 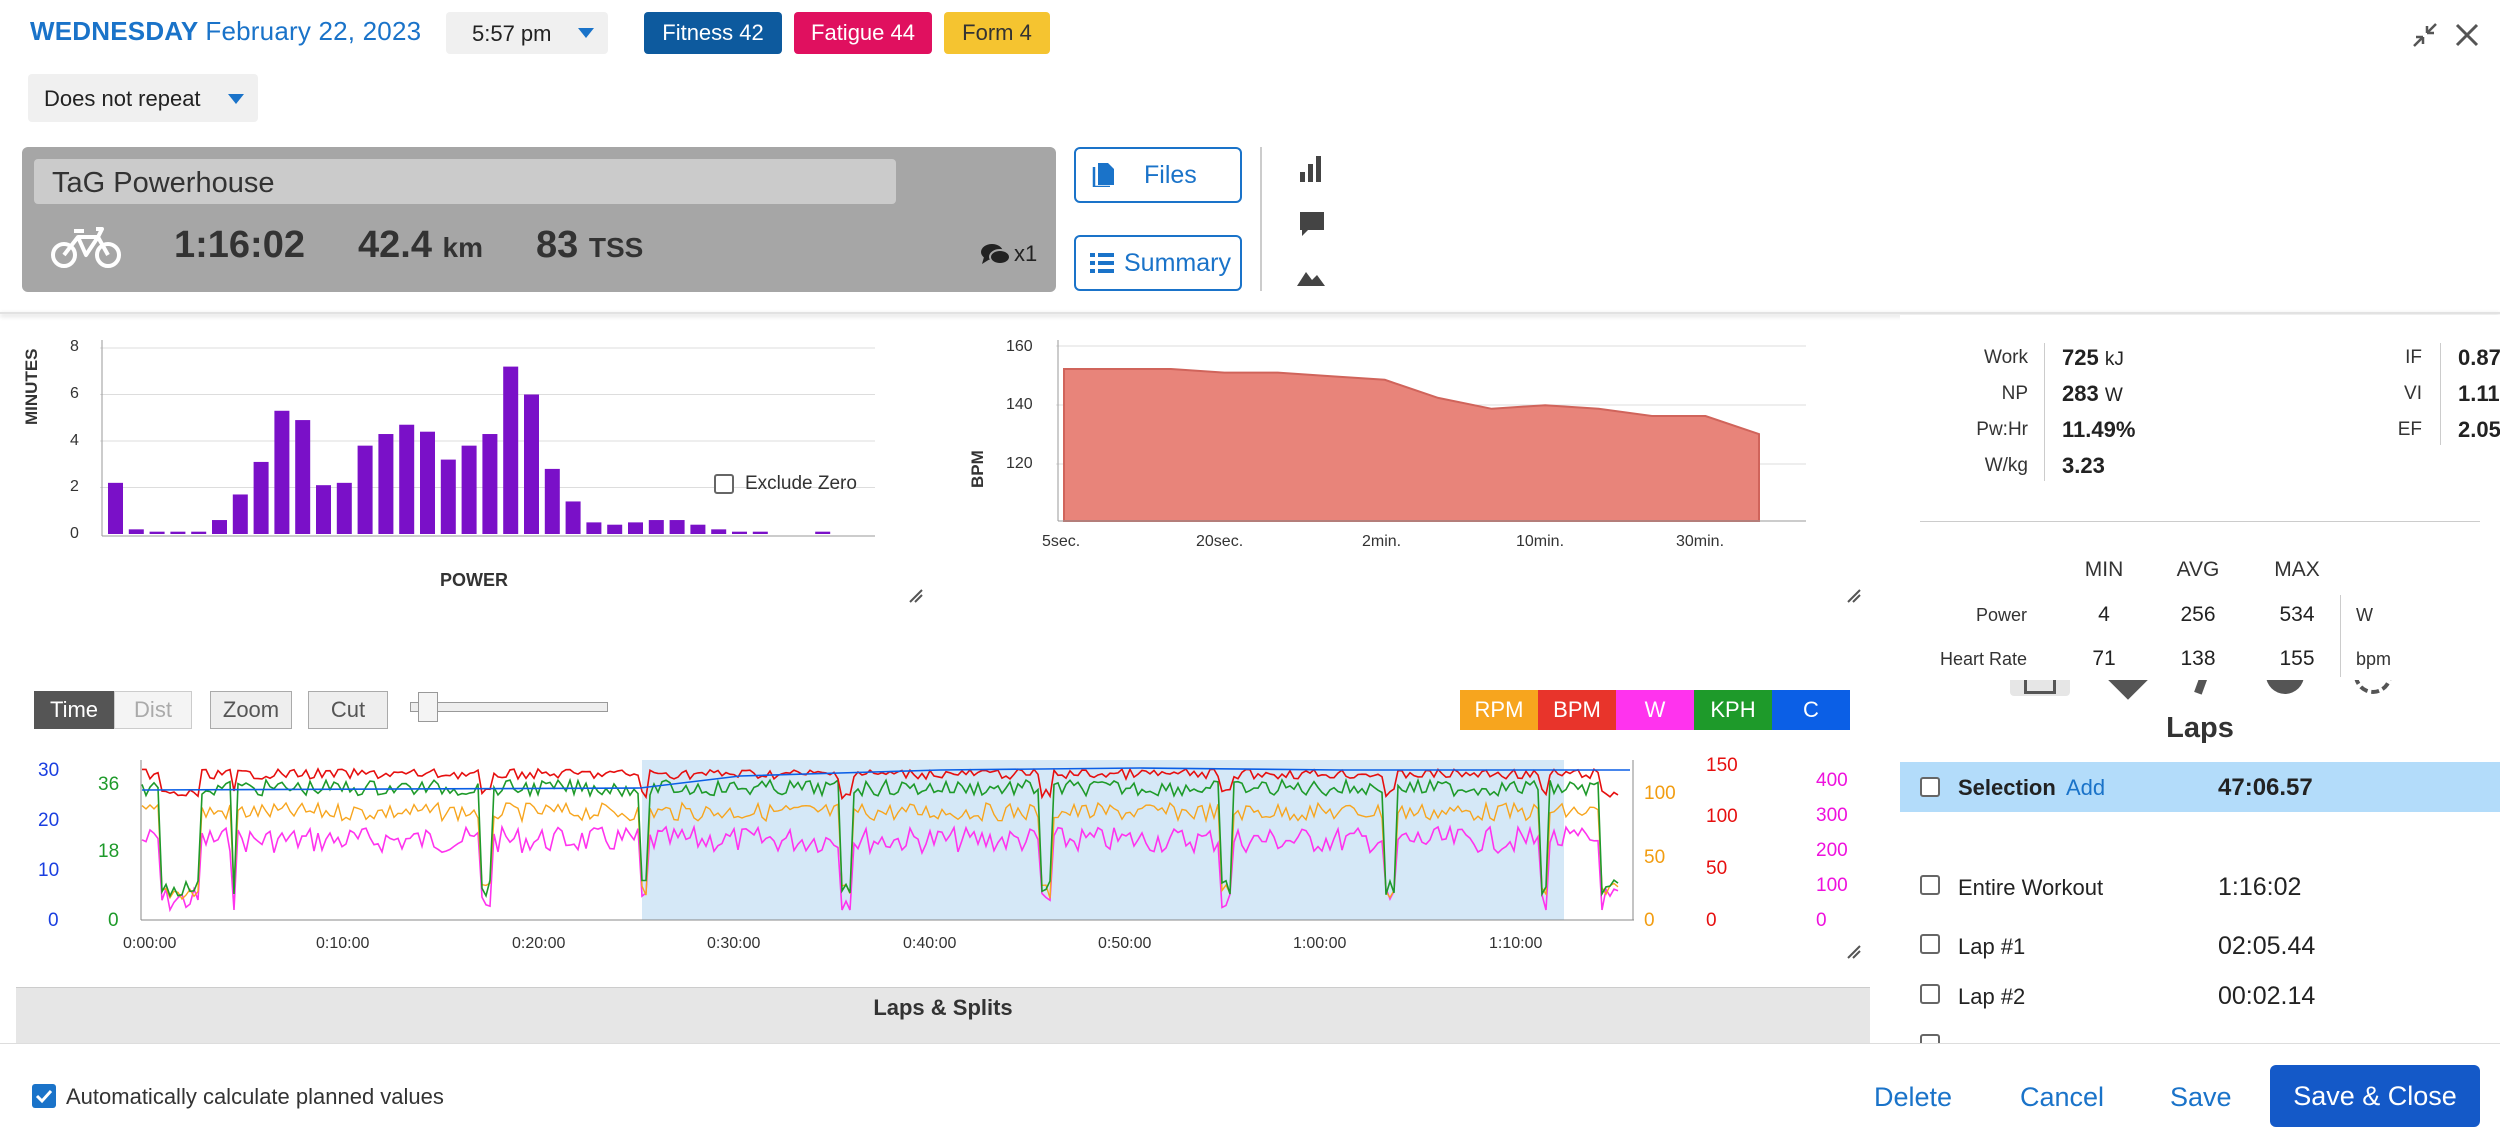 What do you see at coordinates (943, 1007) in the screenshot?
I see `laps-splits-title: Laps & Splits` at bounding box center [943, 1007].